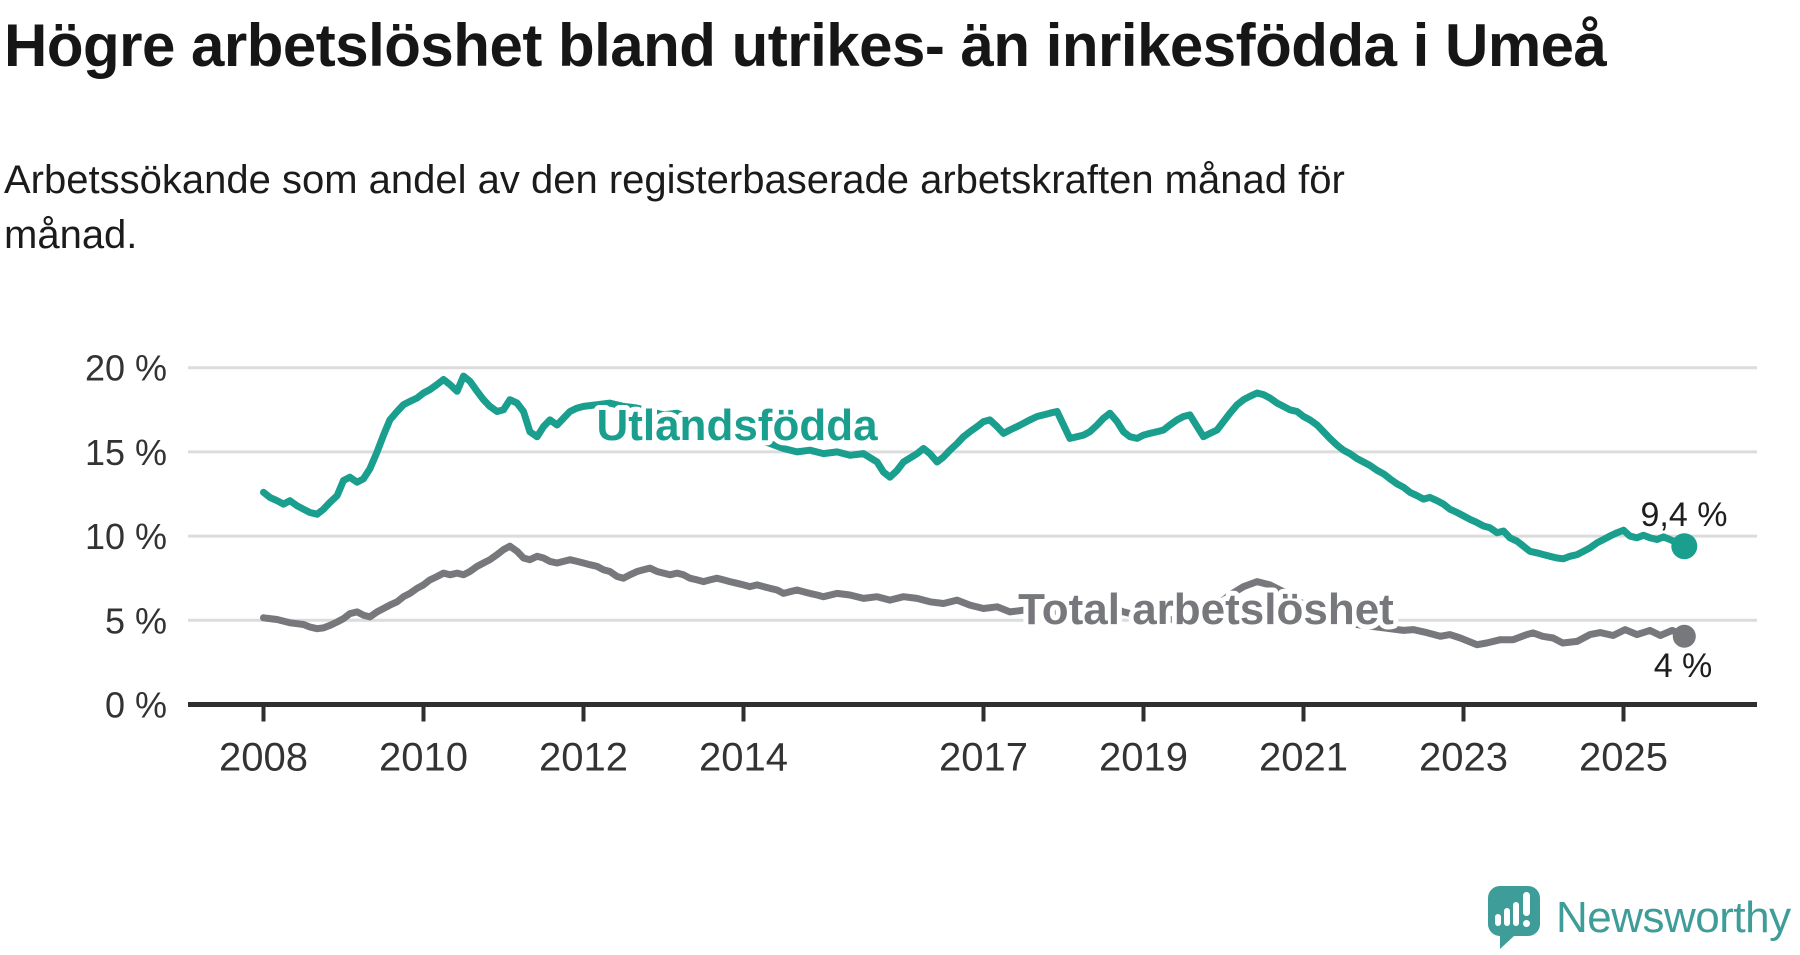 The width and height of the screenshot is (1800, 955). I want to click on series-end-dot-utlandsfodda, so click(1684, 546).